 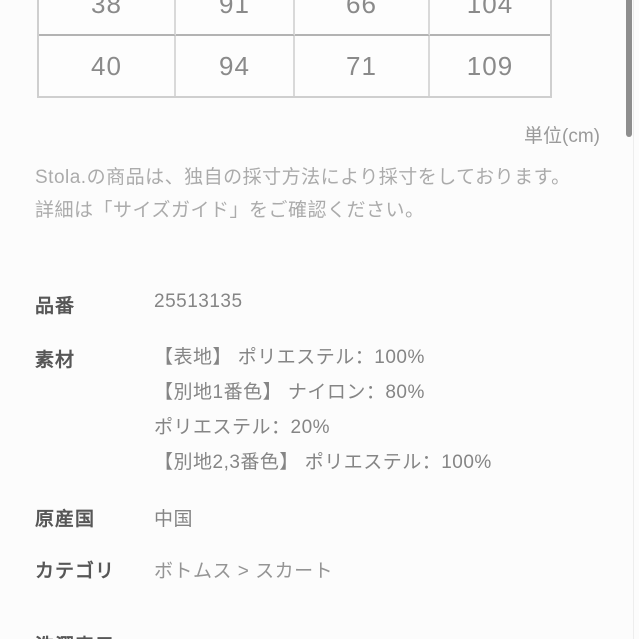 I want to click on size-table-cell: 91, so click(x=235, y=18).